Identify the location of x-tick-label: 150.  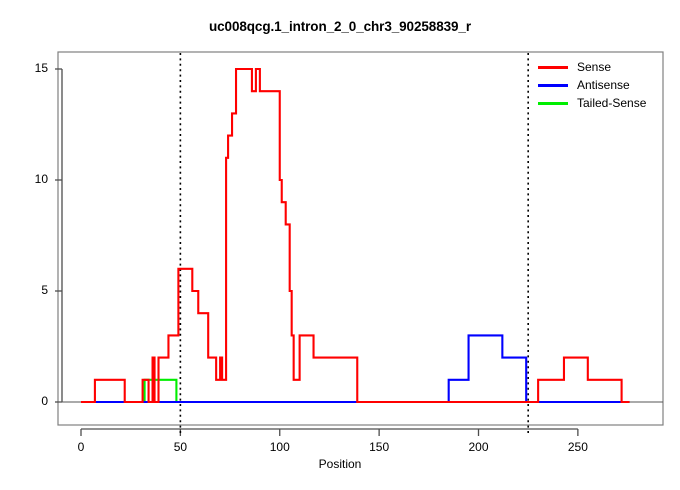
(379, 447).